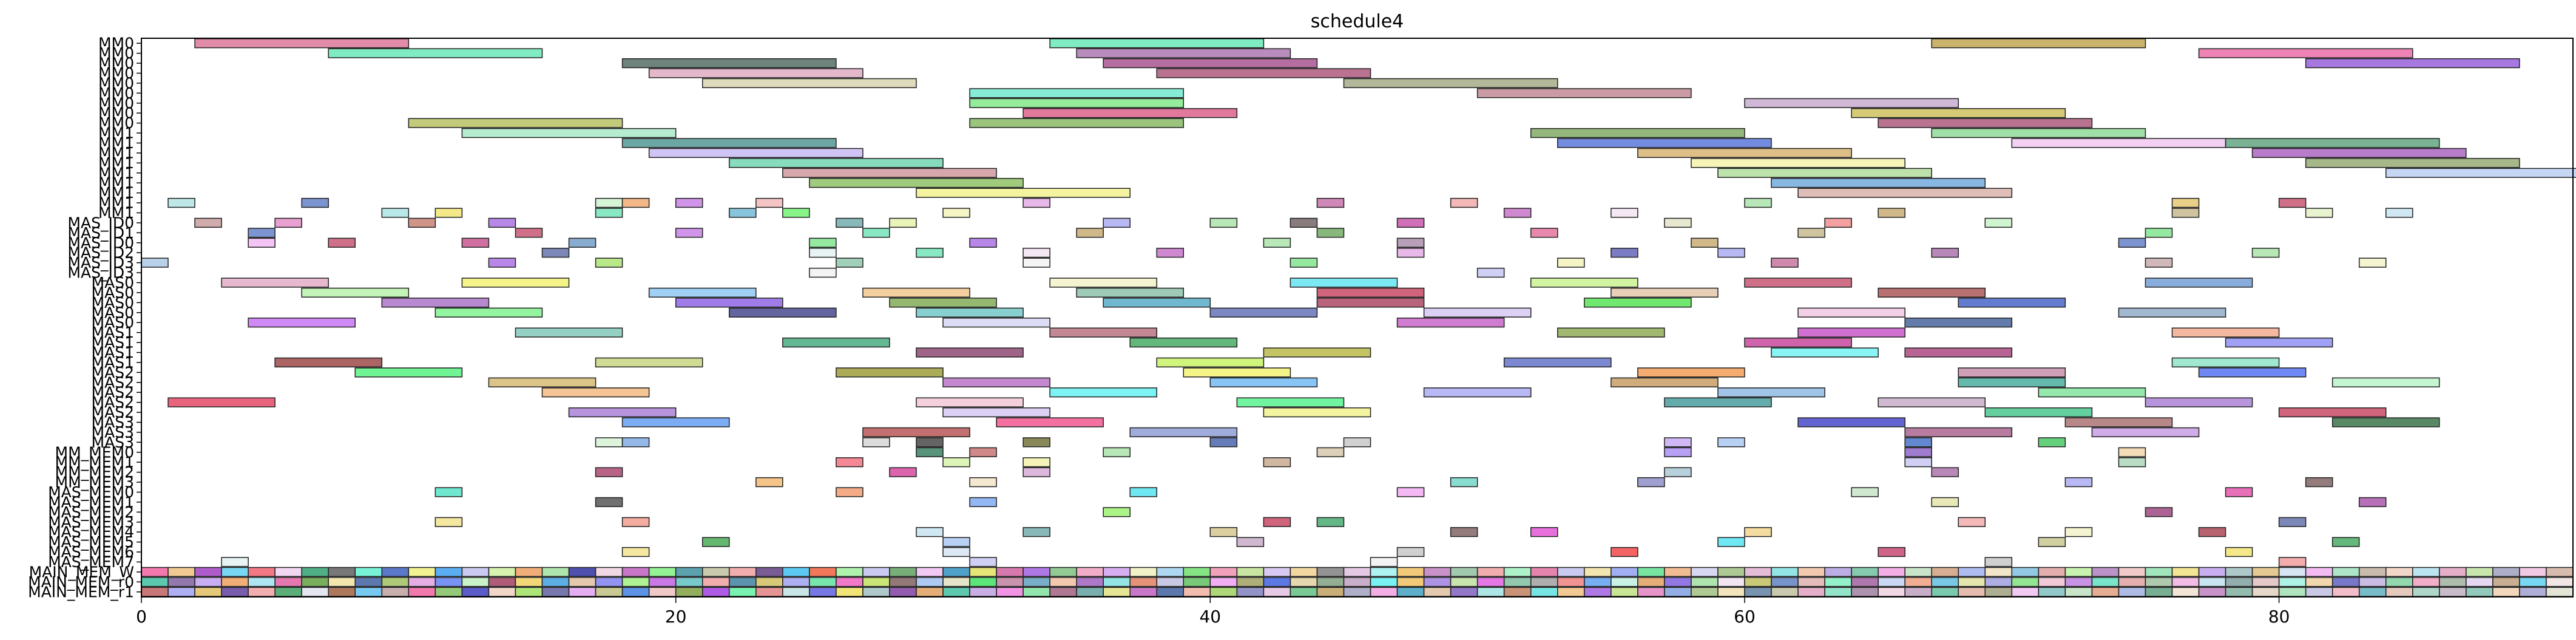 Image resolution: width=2576 pixels, height=640 pixels. I want to click on y-tick-label: MM0, so click(116, 113).